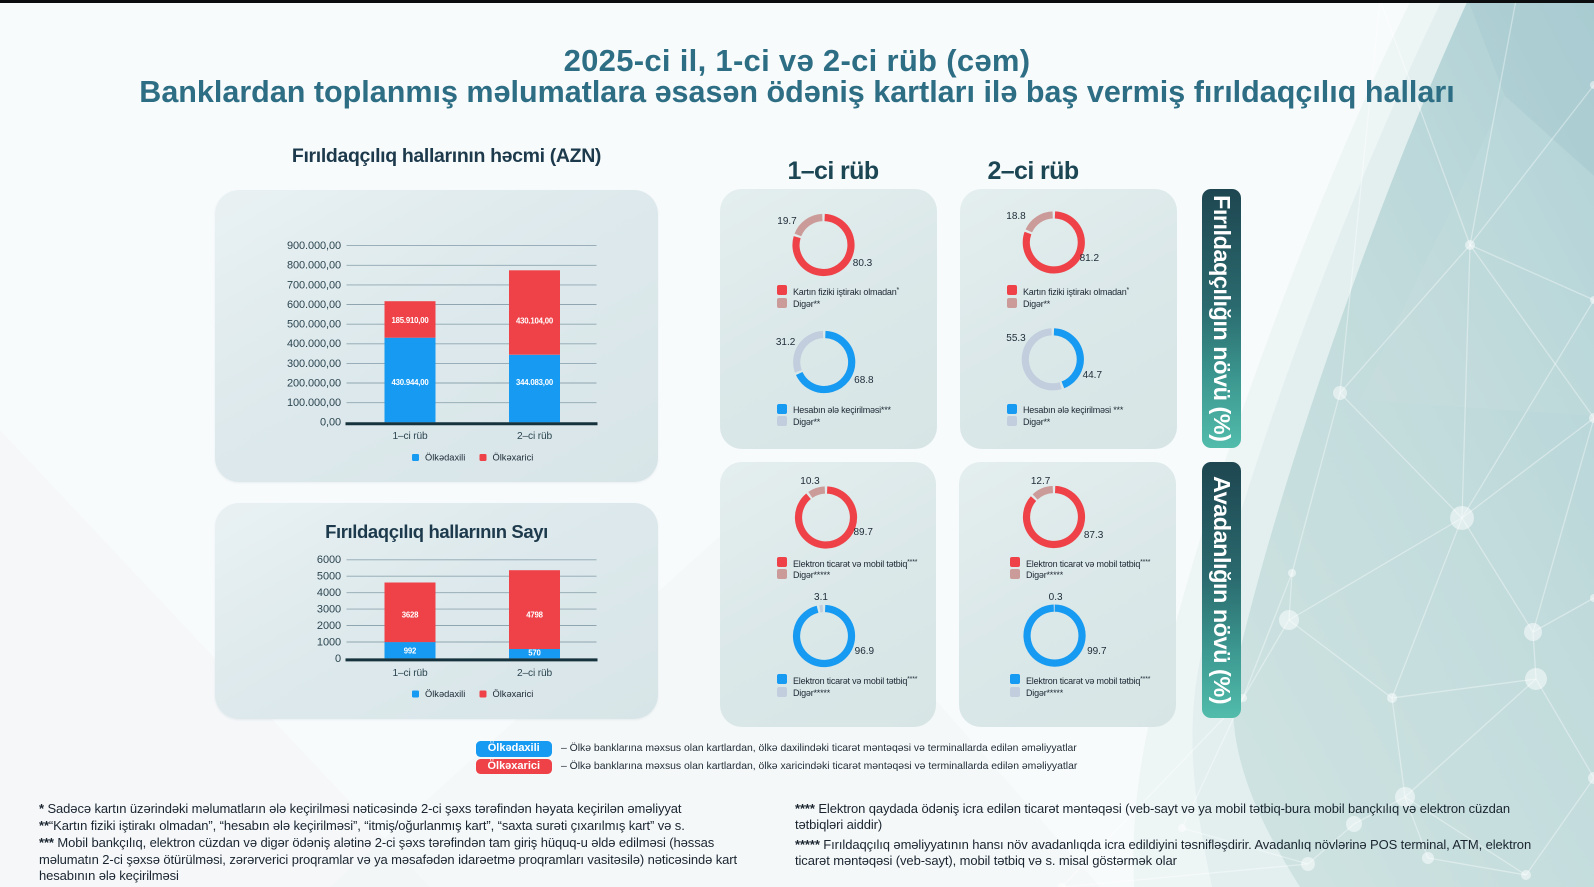 Image resolution: width=1594 pixels, height=887 pixels. Describe the element at coordinates (410, 614) in the screenshot. I see `svg-text: 3628` at that location.